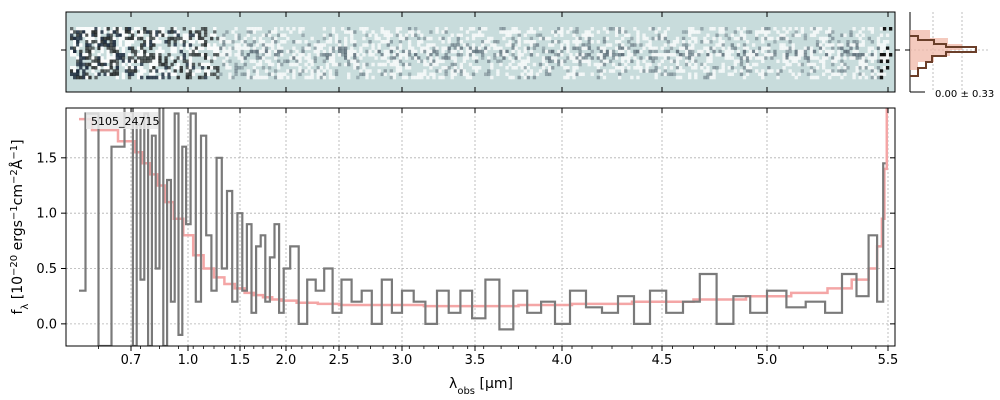 This screenshot has height=400, width=1000. What do you see at coordinates (125, 121) in the screenshot?
I see `object-label: 5105_24715` at bounding box center [125, 121].